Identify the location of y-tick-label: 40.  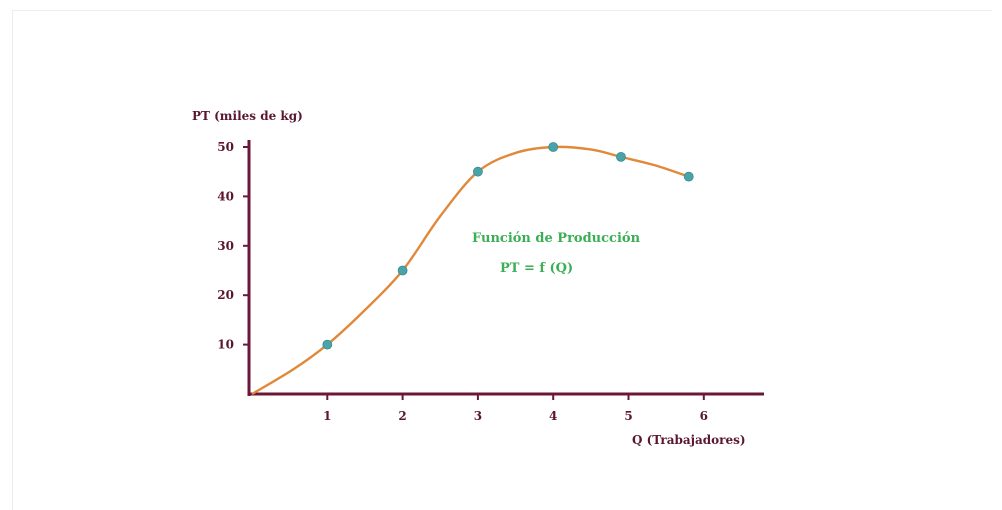
(225, 196).